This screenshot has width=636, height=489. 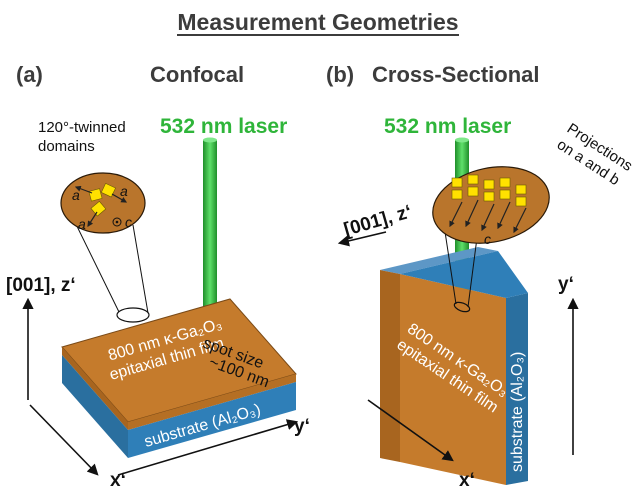 What do you see at coordinates (210, 140) in the screenshot?
I see `panel-a-laser-top` at bounding box center [210, 140].